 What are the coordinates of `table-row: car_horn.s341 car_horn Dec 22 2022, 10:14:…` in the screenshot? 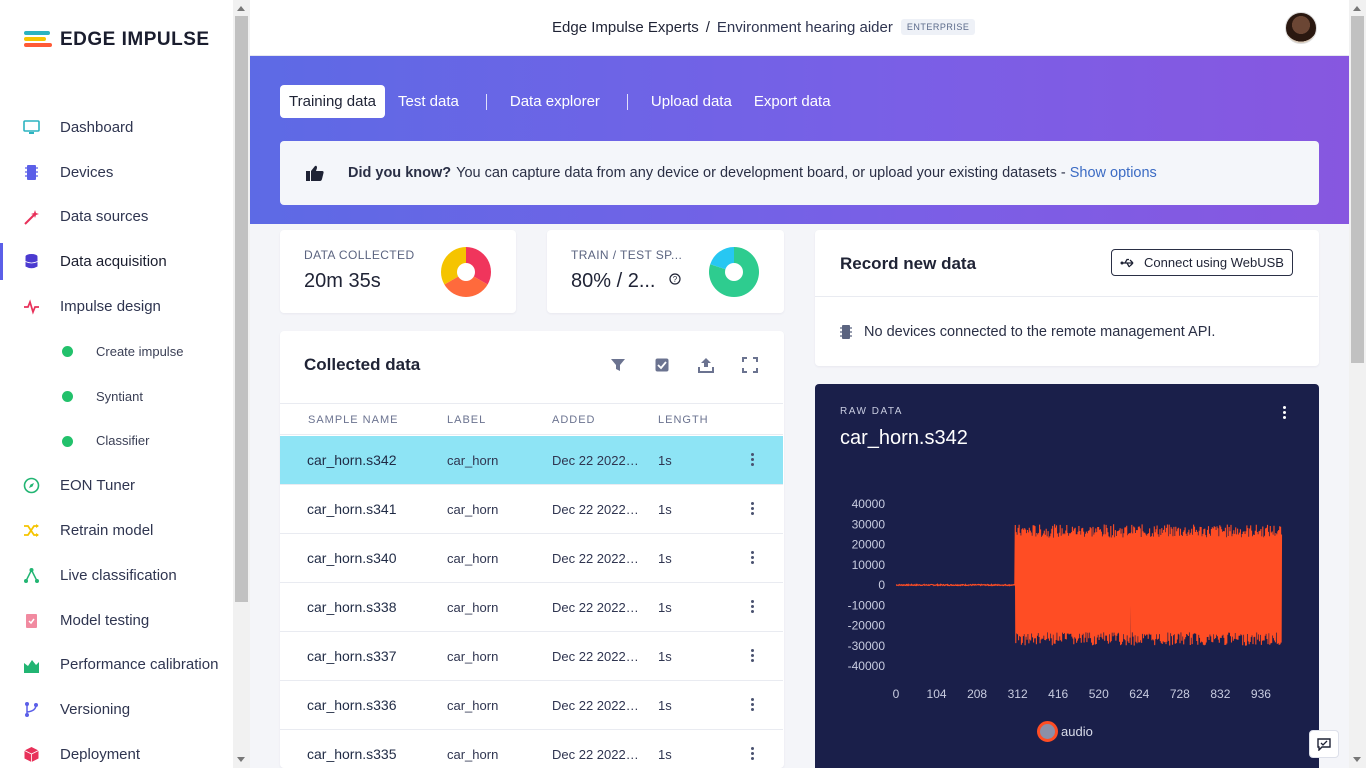 It's located at (531, 509).